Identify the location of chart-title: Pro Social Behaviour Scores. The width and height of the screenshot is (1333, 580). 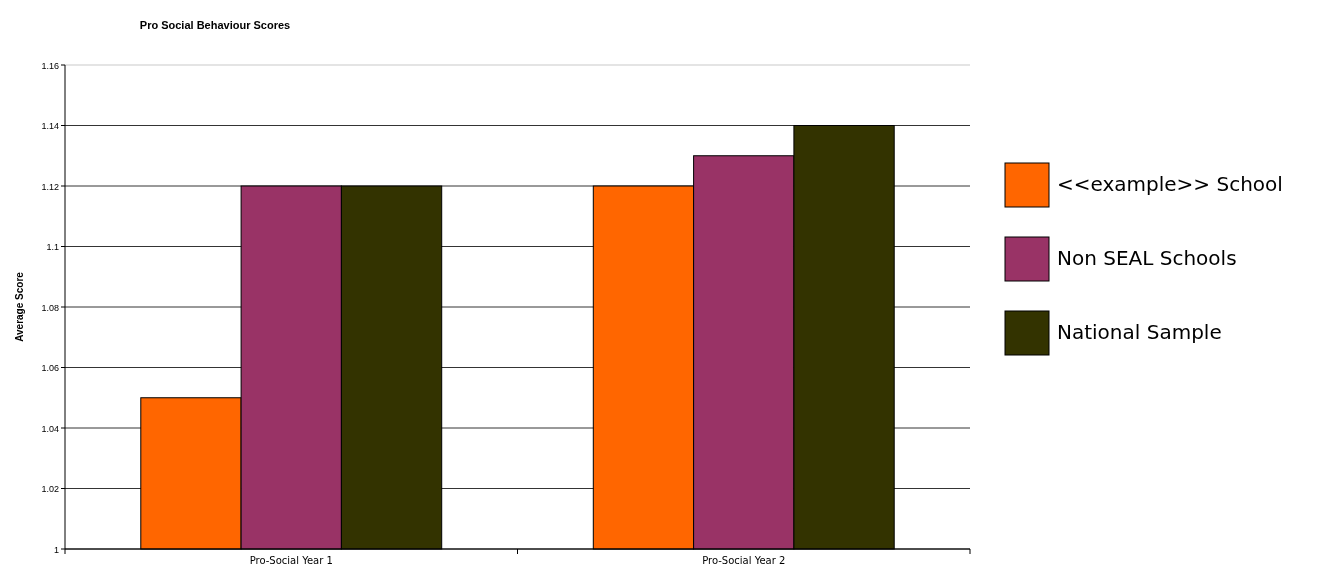
(215, 25).